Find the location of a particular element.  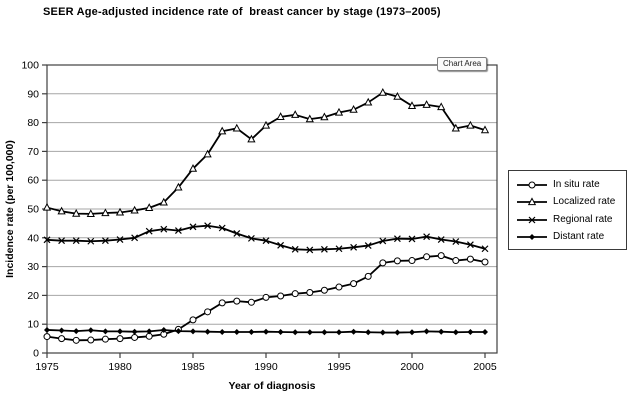

legend-label: Localized rate is located at coordinates (584, 202).